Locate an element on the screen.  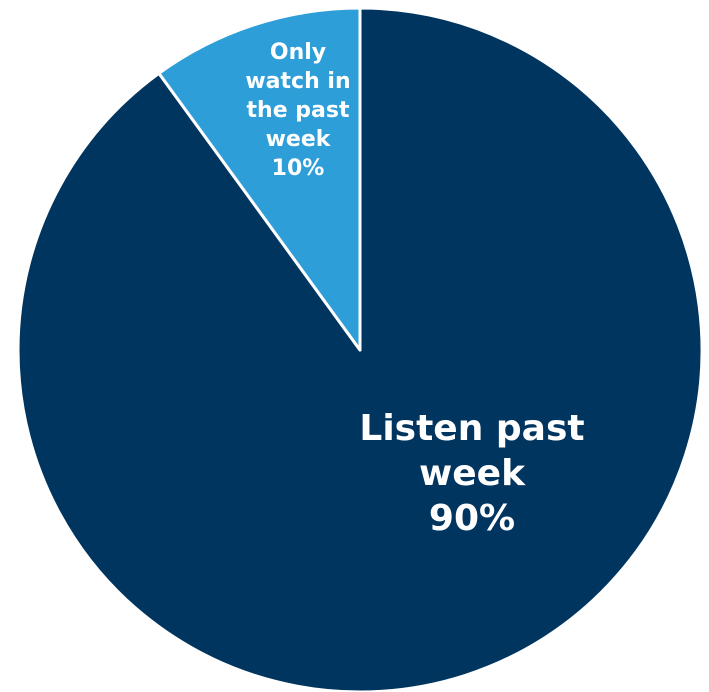
pie-slice-label-line: Listen past is located at coordinates (471, 428).